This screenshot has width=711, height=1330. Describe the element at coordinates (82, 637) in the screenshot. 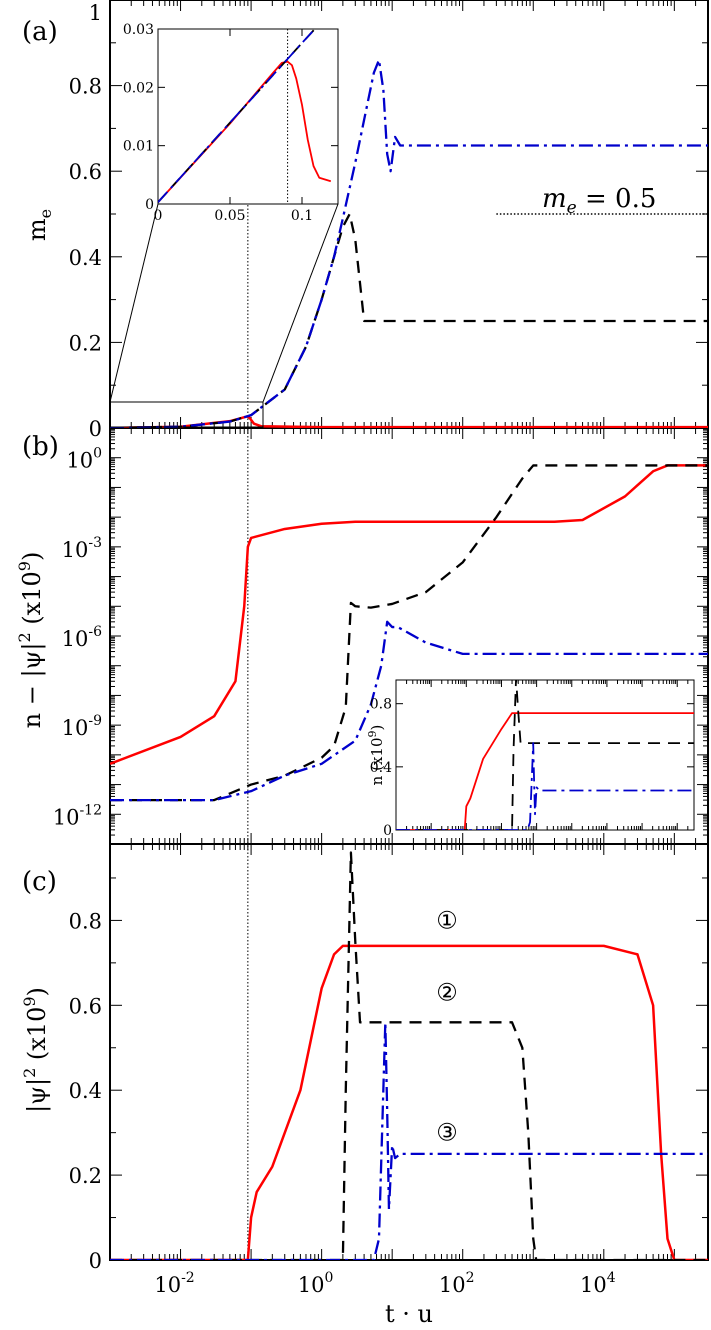

I see `panel-b-y-tick-label-2: 10⁻⁶` at that location.